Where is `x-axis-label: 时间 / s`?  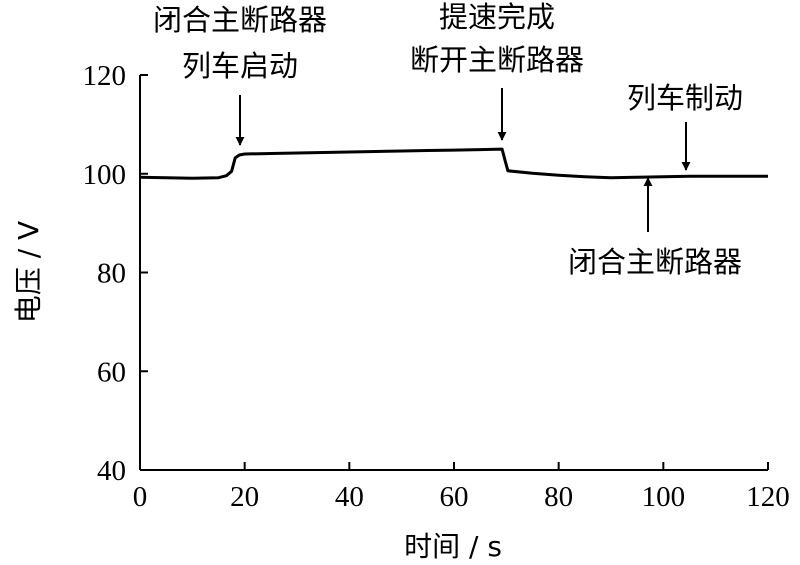 x-axis-label: 时间 / s is located at coordinates (453, 546).